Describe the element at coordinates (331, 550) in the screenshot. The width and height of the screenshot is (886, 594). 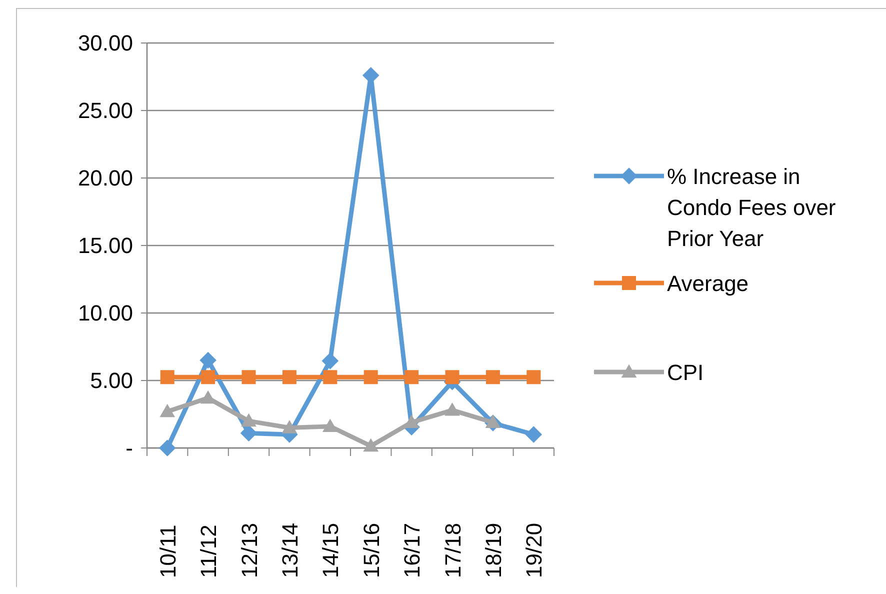
I see `x-tick-label: 14/15` at that location.